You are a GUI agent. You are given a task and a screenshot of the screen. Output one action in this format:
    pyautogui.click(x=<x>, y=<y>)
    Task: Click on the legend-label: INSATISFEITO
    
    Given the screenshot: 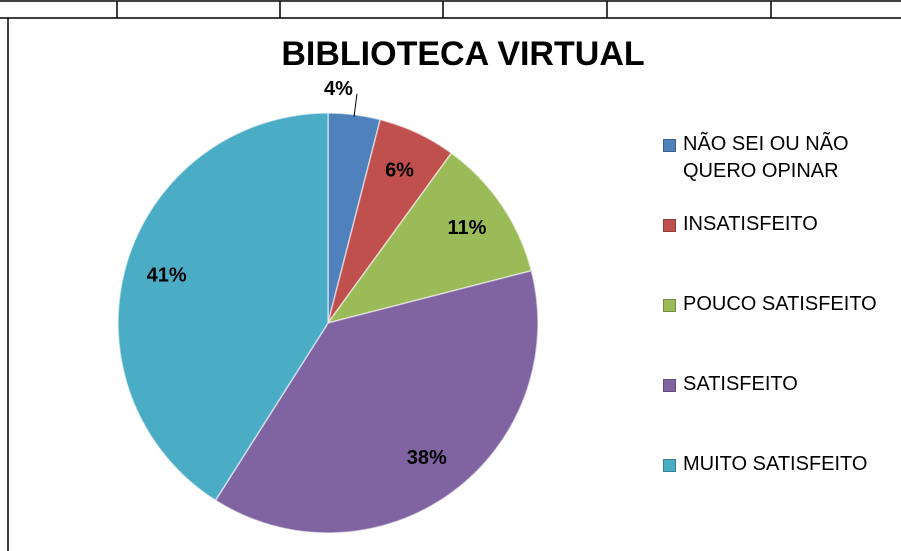 What is the action you would take?
    pyautogui.click(x=750, y=224)
    